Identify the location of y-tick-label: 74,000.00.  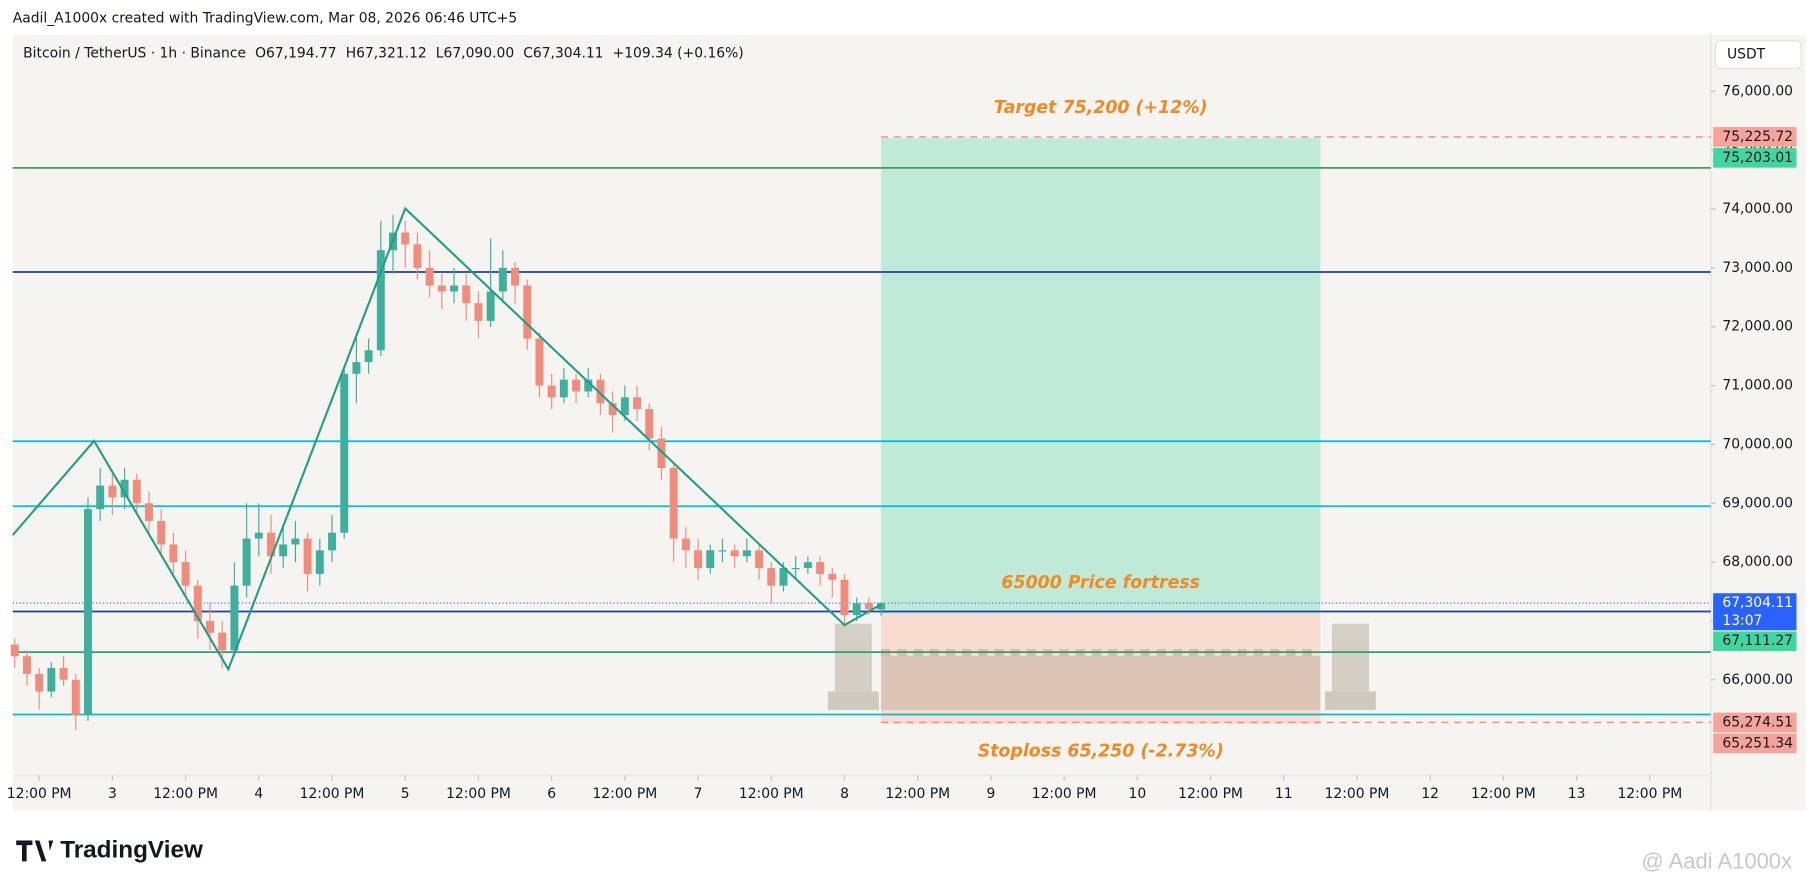
(1757, 209).